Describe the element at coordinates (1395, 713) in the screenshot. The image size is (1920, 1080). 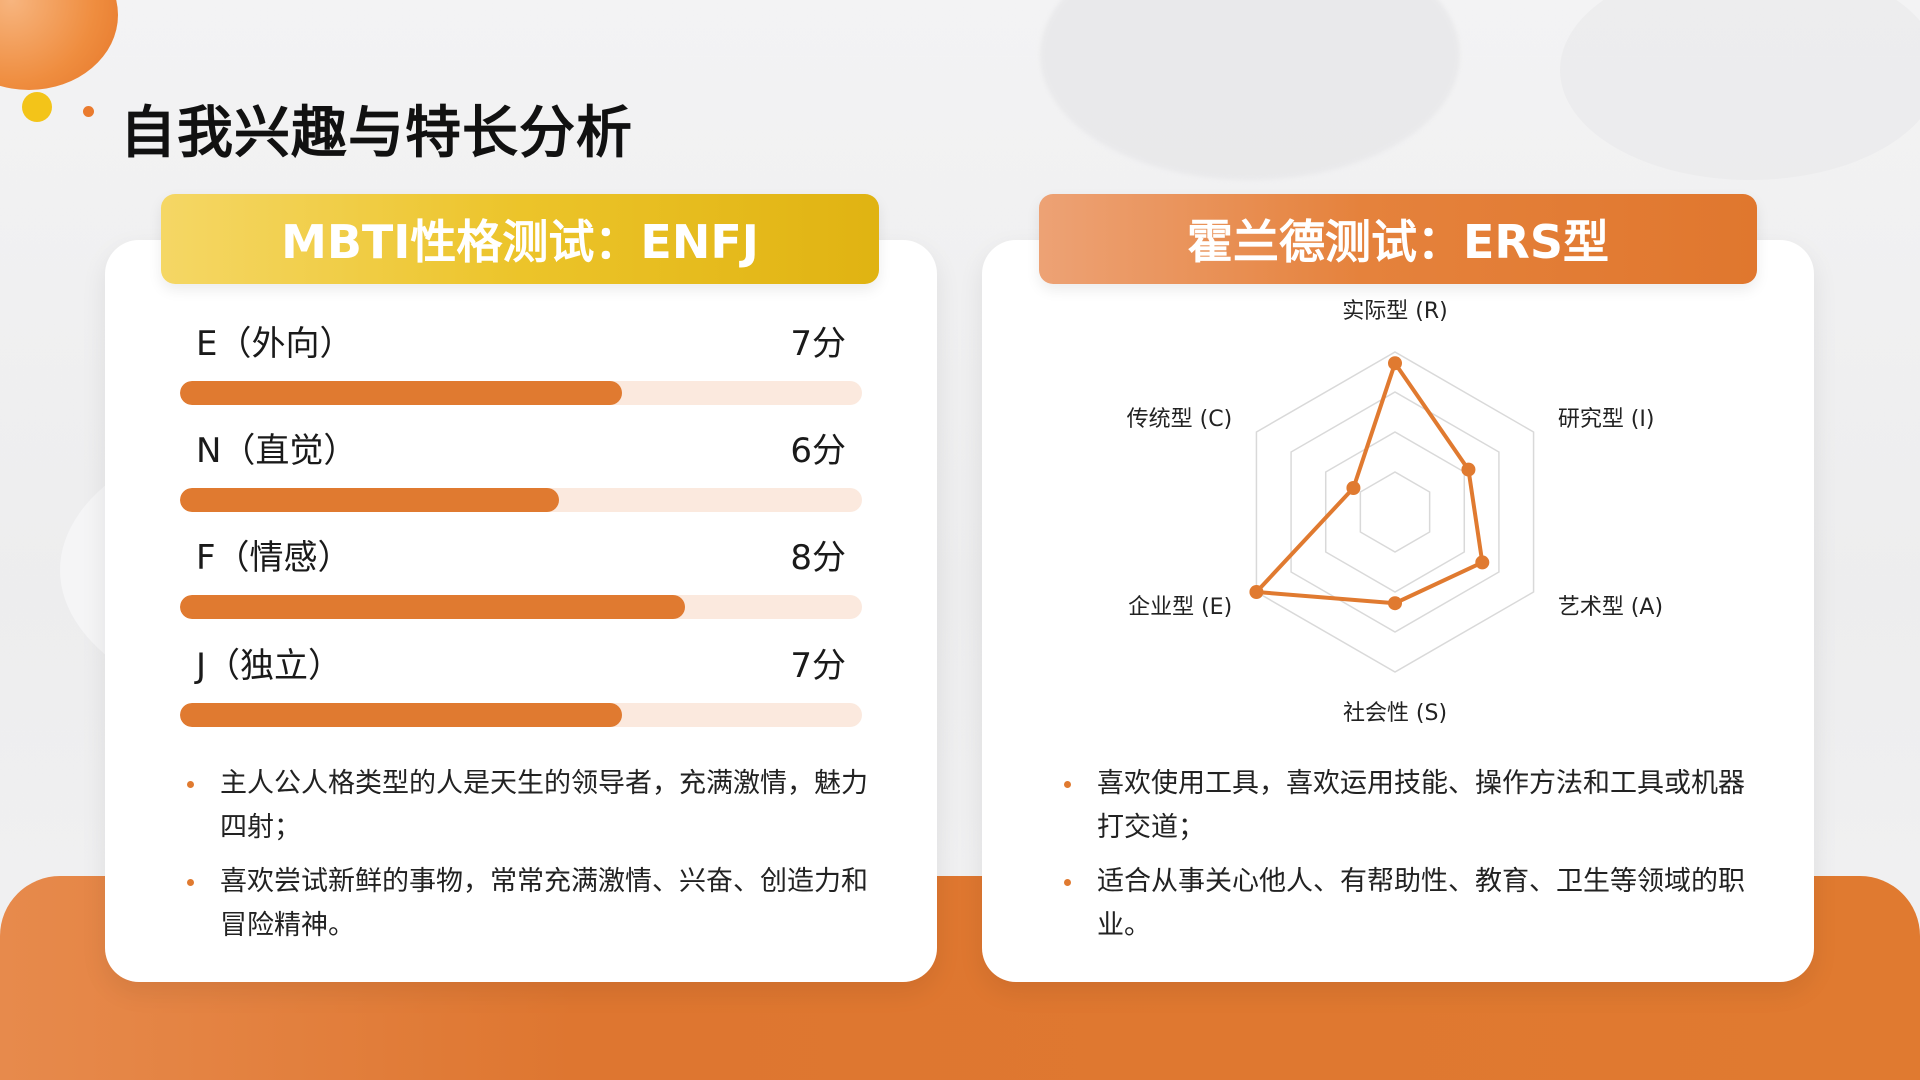
I see `radar-axis-label: 社会性 (S)` at that location.